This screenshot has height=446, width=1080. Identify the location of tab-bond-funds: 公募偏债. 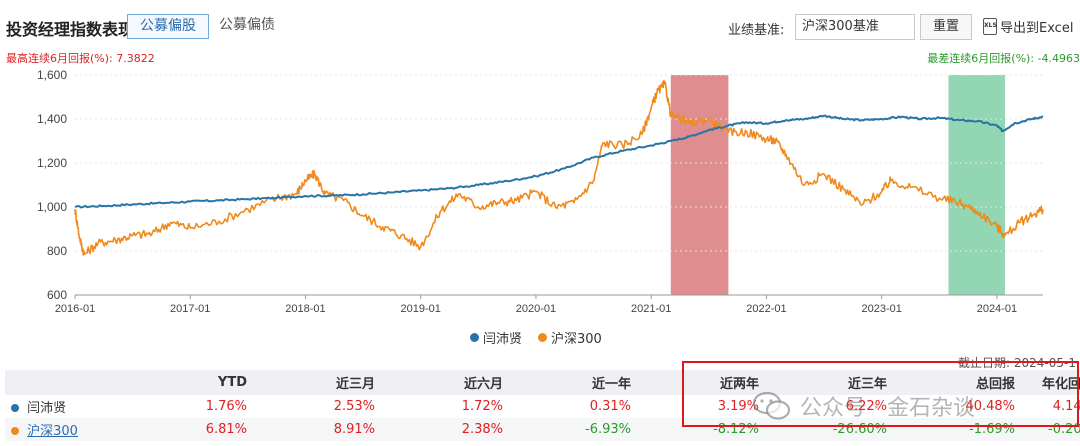
(247, 25).